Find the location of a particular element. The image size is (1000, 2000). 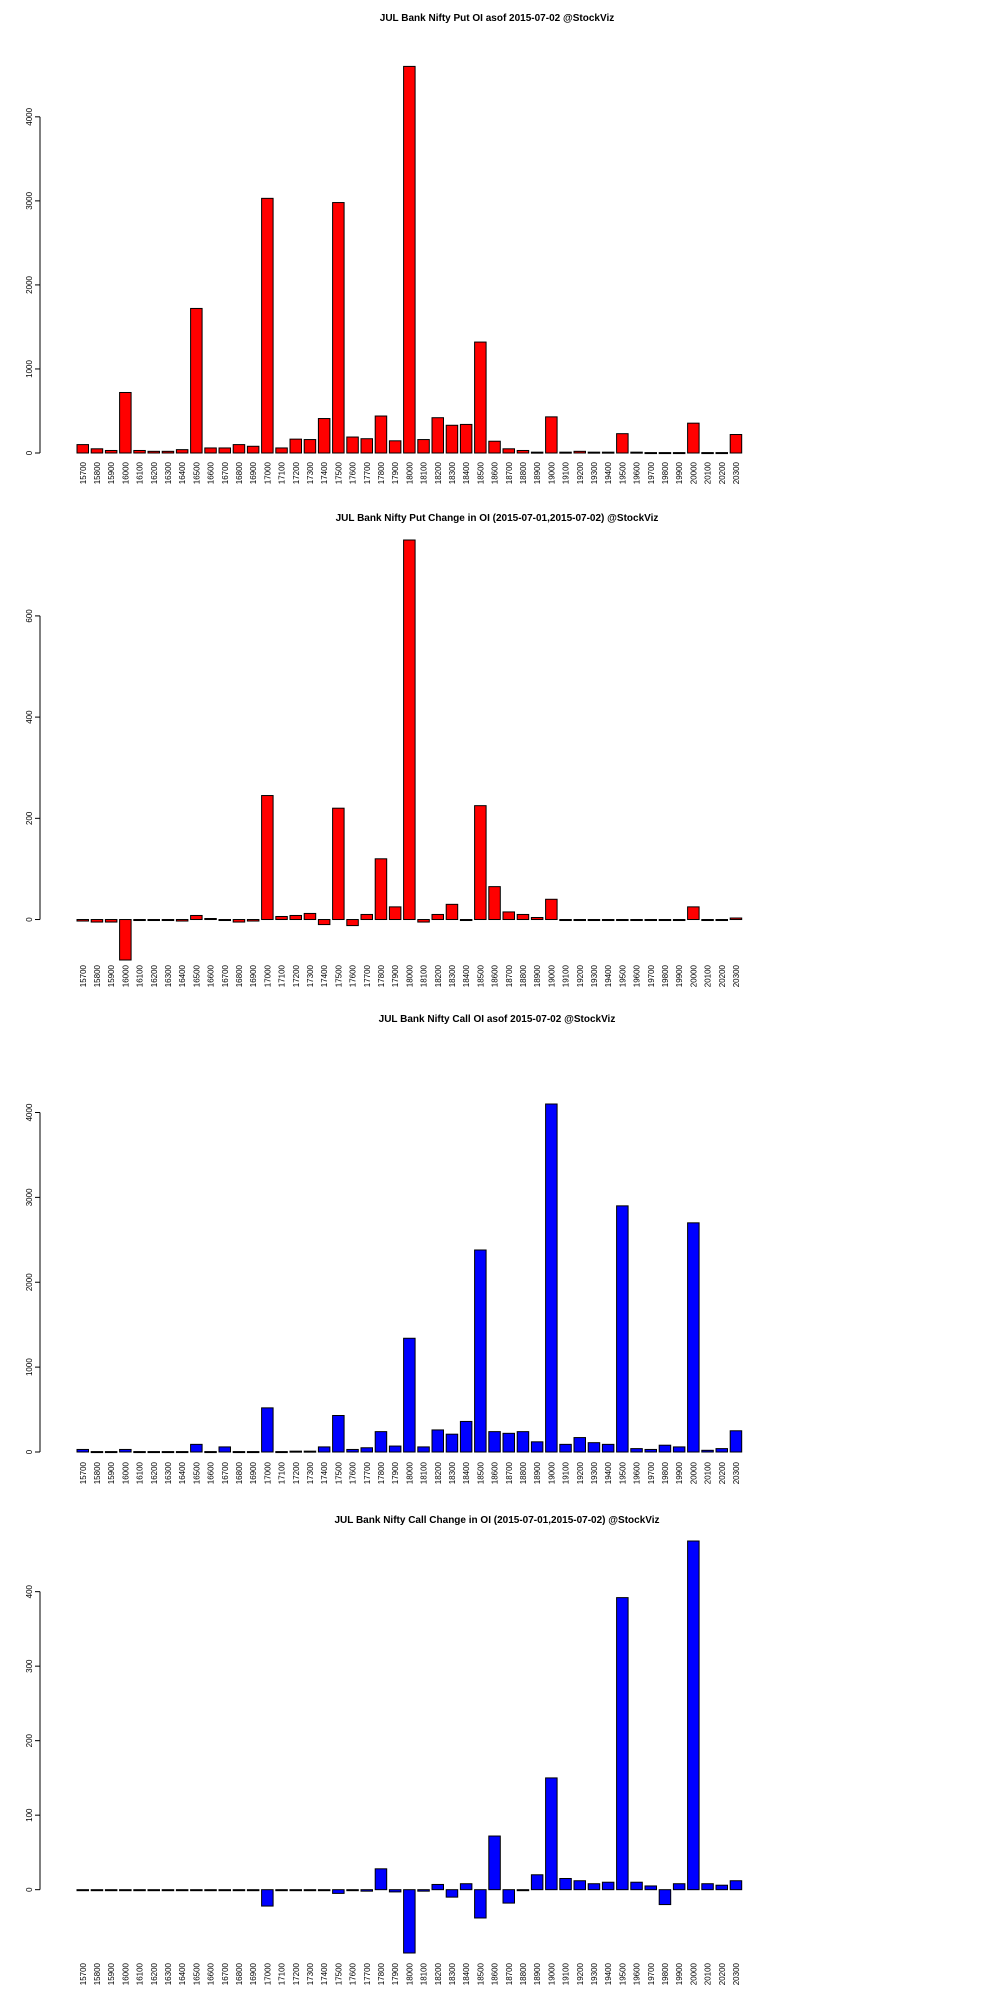

x-tick-label: 19900 is located at coordinates (679, 975).